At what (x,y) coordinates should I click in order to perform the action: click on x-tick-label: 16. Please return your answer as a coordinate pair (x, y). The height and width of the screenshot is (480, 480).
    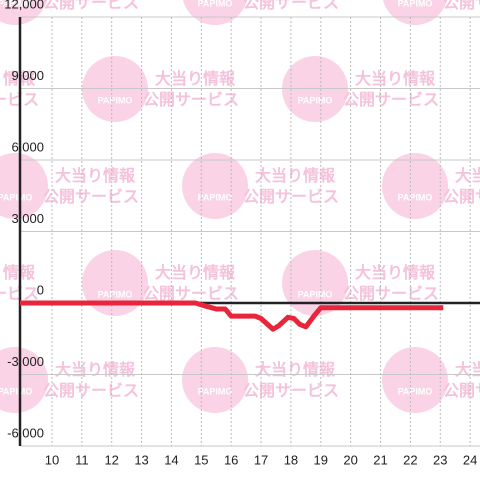
    Looking at the image, I should click on (231, 459).